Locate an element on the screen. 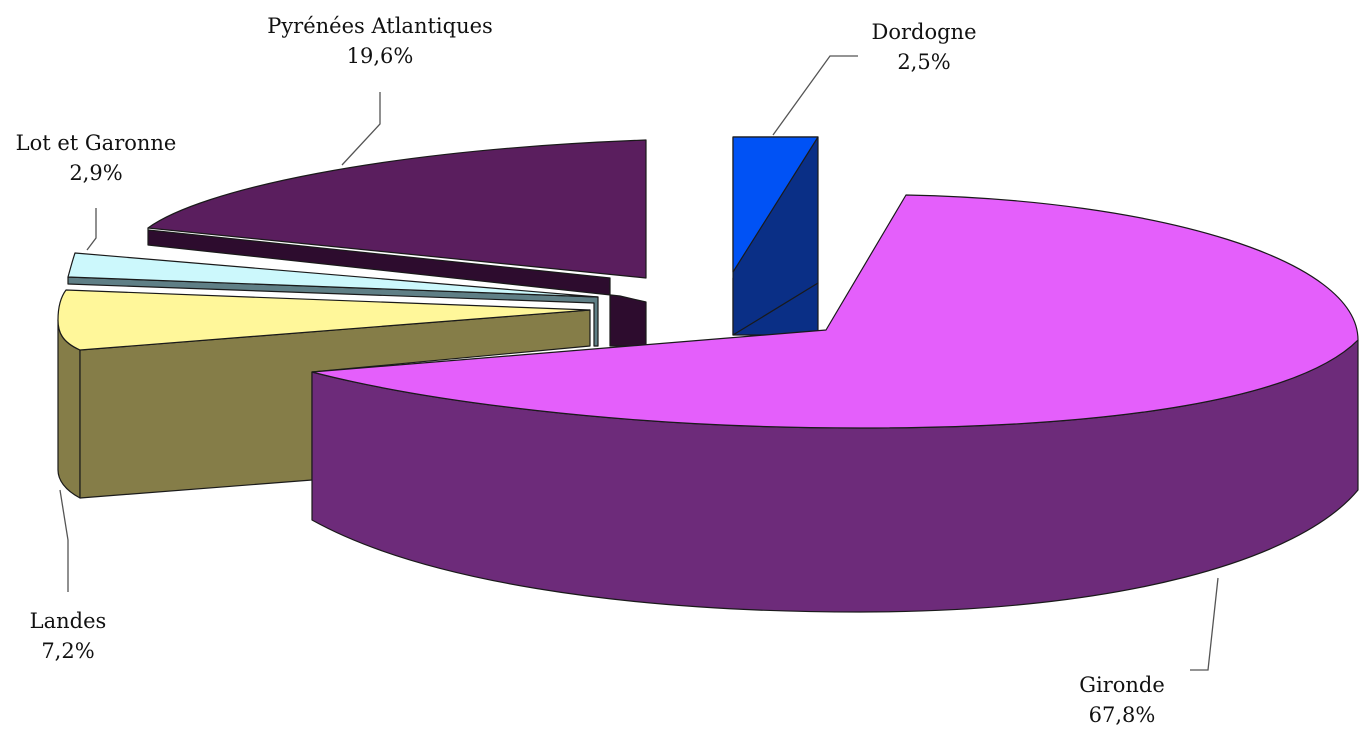 The width and height of the screenshot is (1364, 731). slice-dordogne is located at coordinates (775, 236).